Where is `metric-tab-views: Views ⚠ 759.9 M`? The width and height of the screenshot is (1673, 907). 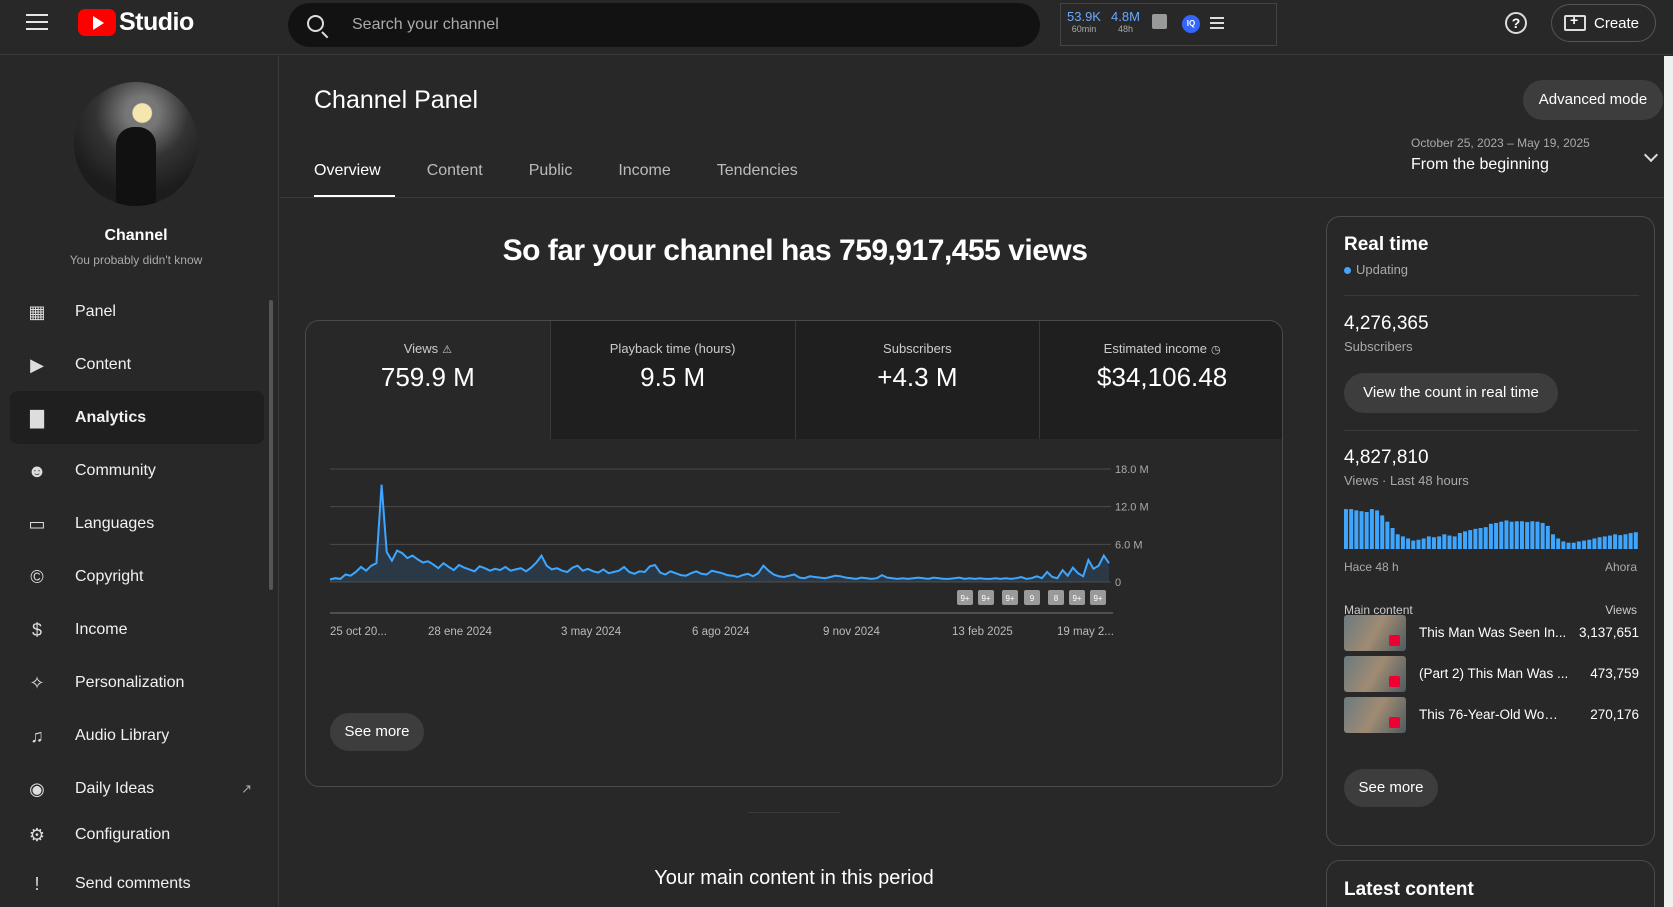 metric-tab-views: Views ⚠ 759.9 M is located at coordinates (428, 380).